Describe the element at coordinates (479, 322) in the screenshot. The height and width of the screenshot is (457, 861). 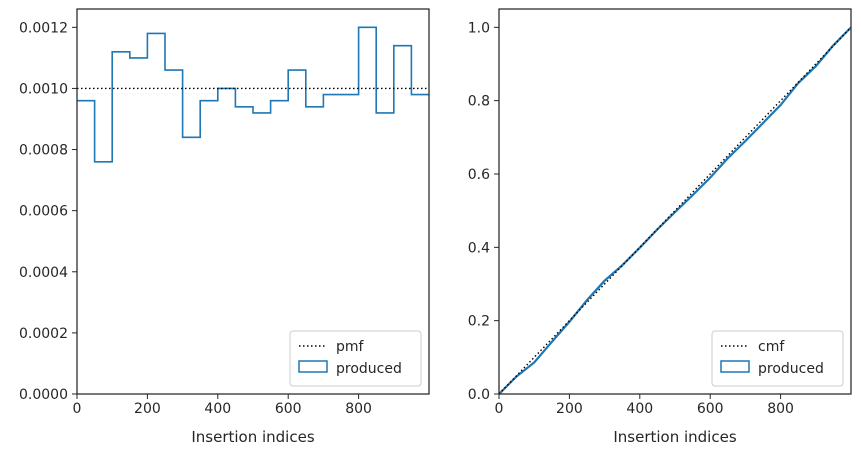
I see `y-tick-label: 0.2` at that location.